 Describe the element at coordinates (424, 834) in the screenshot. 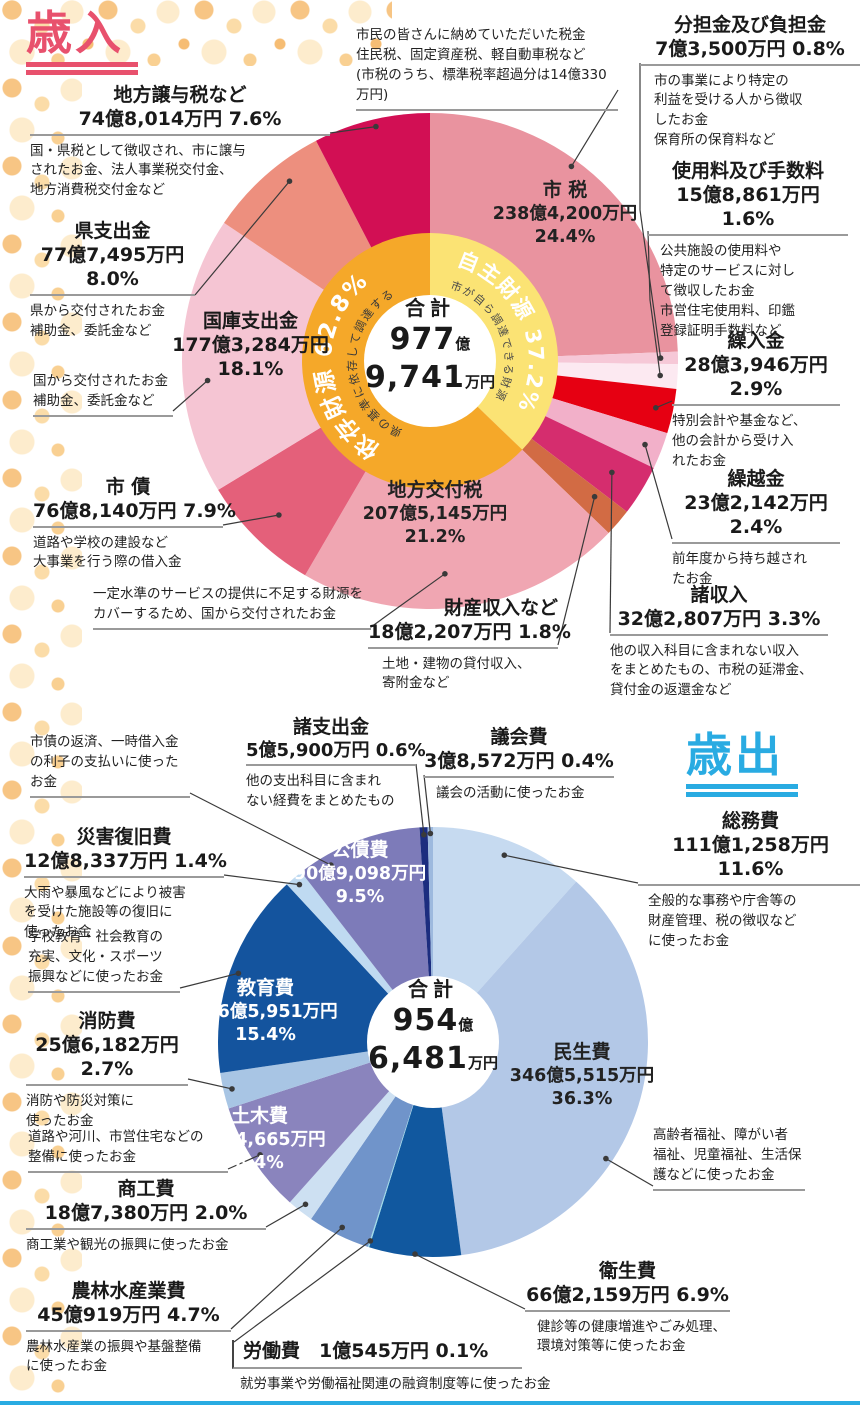

I see `expenditure-segment-11-leader-dot` at that location.